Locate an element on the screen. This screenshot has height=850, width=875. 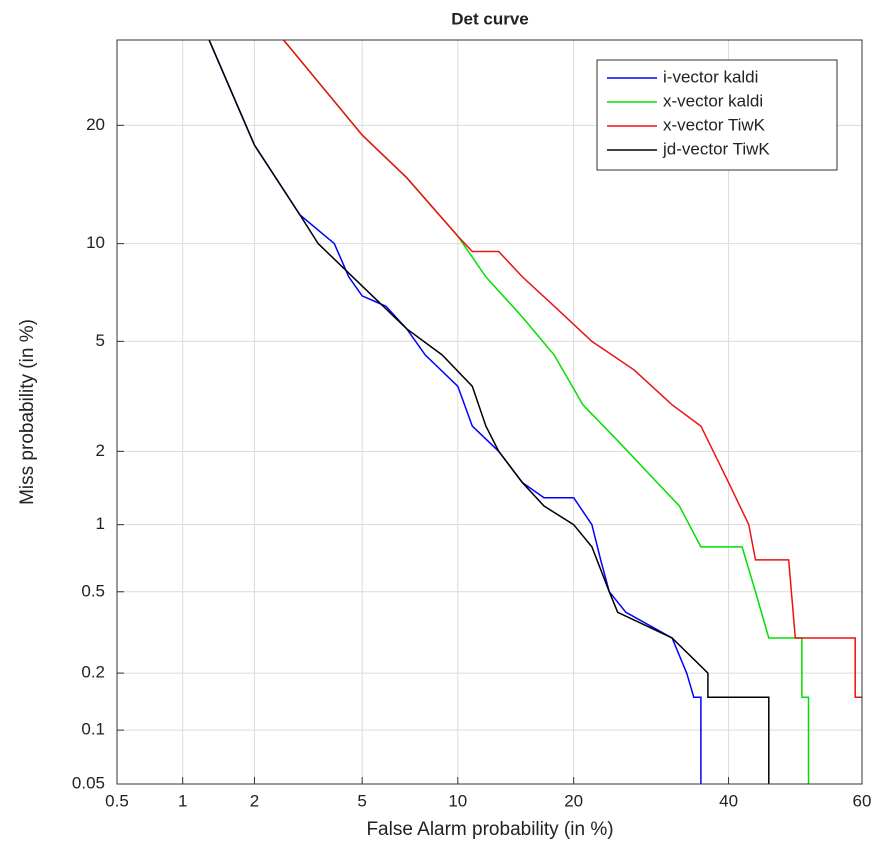
chart-title: Det curve is located at coordinates (489, 18).